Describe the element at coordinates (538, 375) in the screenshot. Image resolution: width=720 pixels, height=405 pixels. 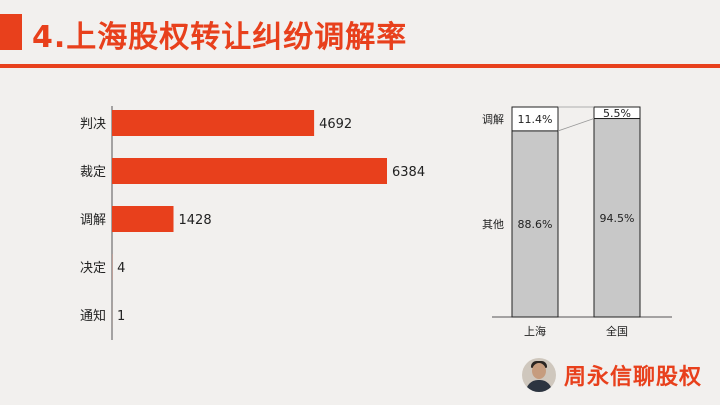
I see `avatar` at that location.